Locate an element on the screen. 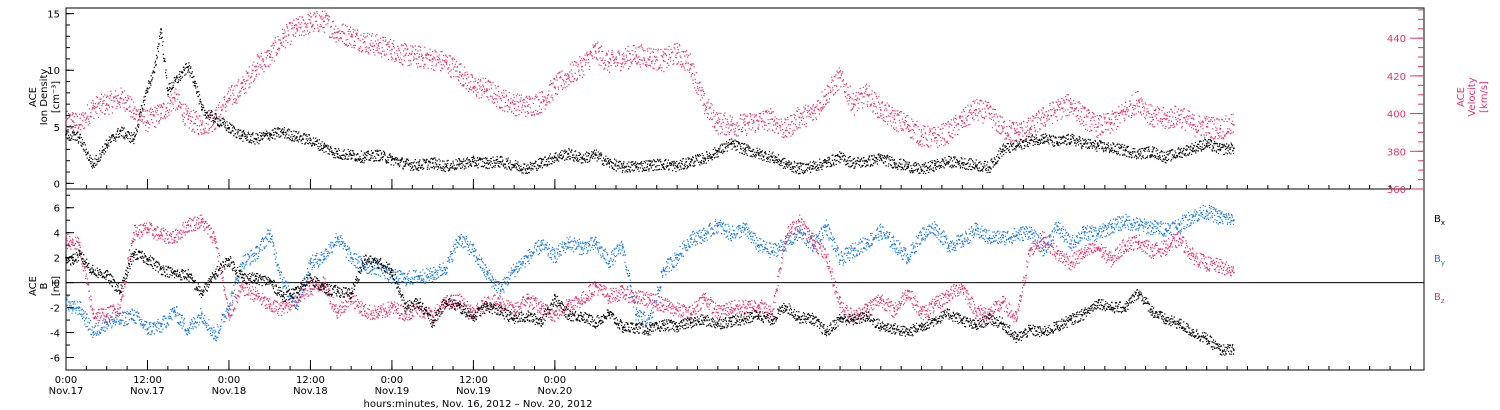 The width and height of the screenshot is (1500, 410). x-tick-time-label: 12:00 is located at coordinates (147, 380).